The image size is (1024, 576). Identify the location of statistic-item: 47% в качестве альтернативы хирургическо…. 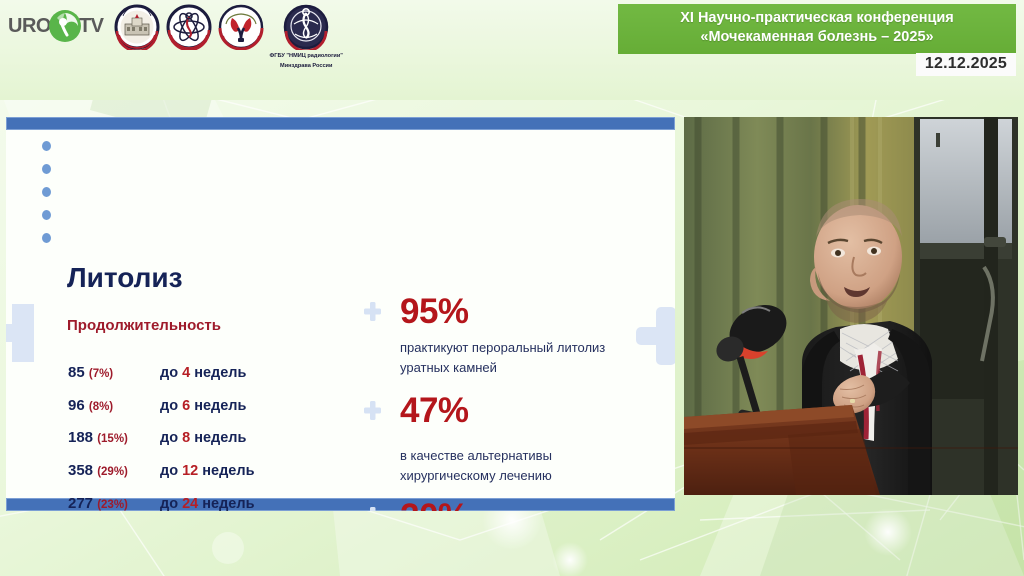
(499, 439).